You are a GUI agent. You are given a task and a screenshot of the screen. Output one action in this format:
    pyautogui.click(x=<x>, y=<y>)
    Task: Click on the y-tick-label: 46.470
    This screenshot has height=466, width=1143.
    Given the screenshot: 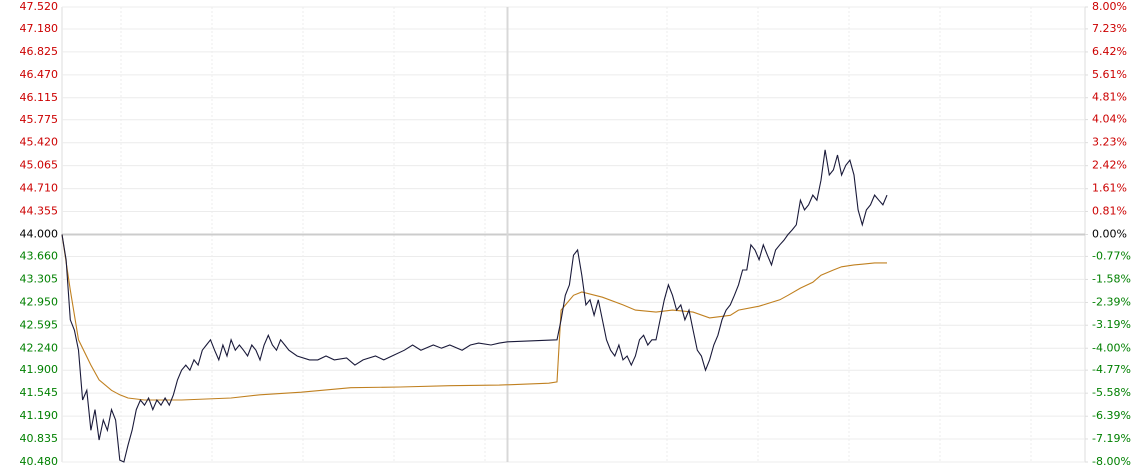 What is the action you would take?
    pyautogui.click(x=39, y=74)
    